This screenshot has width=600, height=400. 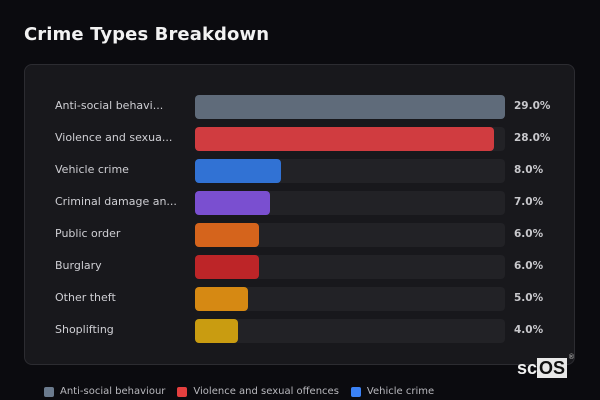 I want to click on legend-item: Vehicle crime, so click(x=392, y=391).